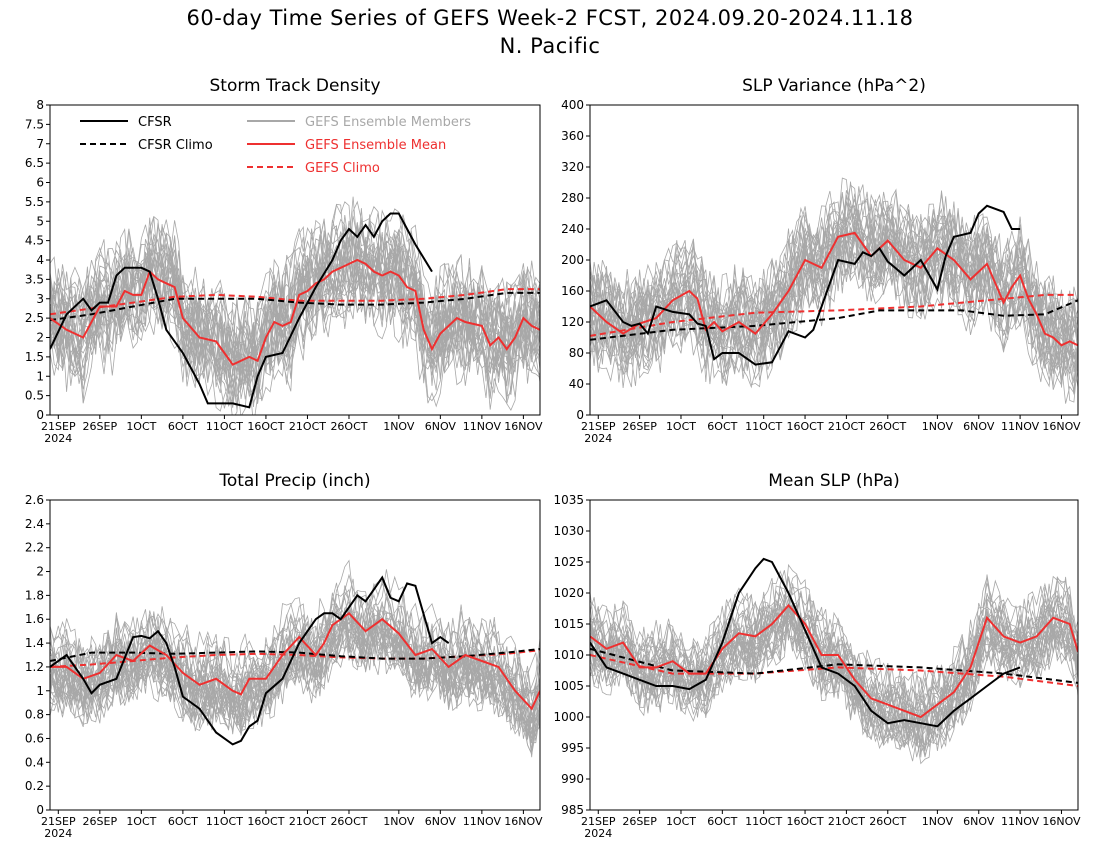 This screenshot has width=1100, height=850. What do you see at coordinates (568, 593) in the screenshot?
I see `y-tick-label: 1020` at bounding box center [568, 593].